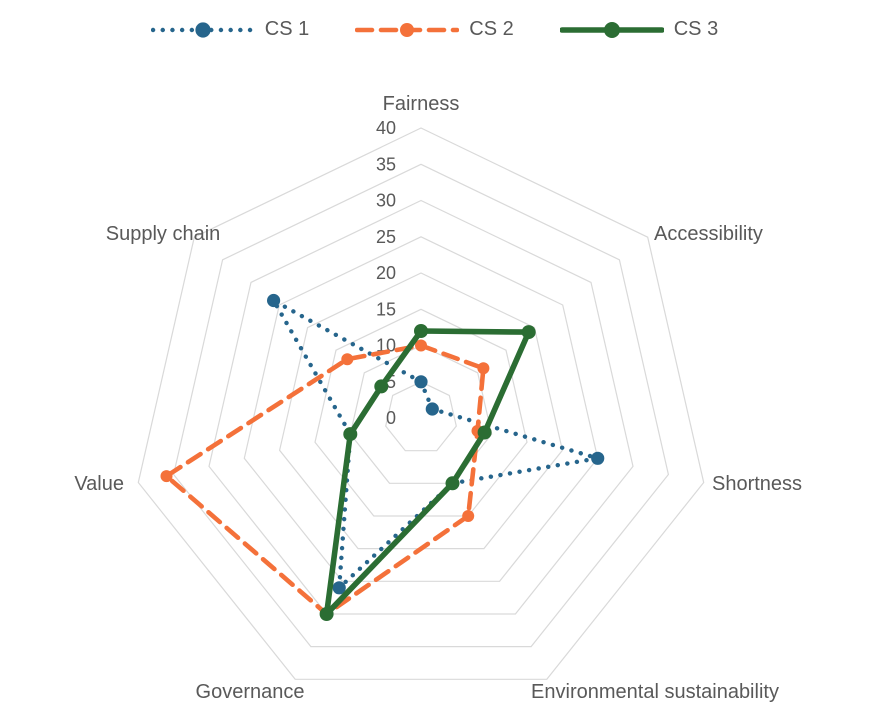 The width and height of the screenshot is (869, 723). I want to click on legend-label: CS 3, so click(696, 29).